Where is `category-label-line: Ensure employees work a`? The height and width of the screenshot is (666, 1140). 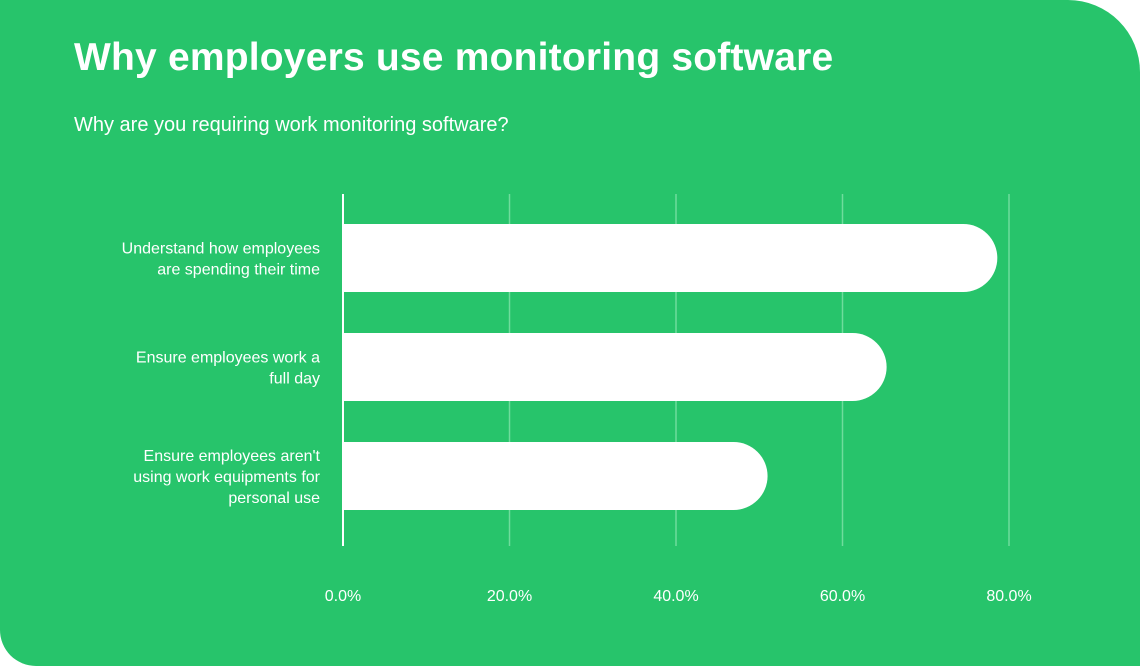 category-label-line: Ensure employees work a is located at coordinates (228, 358).